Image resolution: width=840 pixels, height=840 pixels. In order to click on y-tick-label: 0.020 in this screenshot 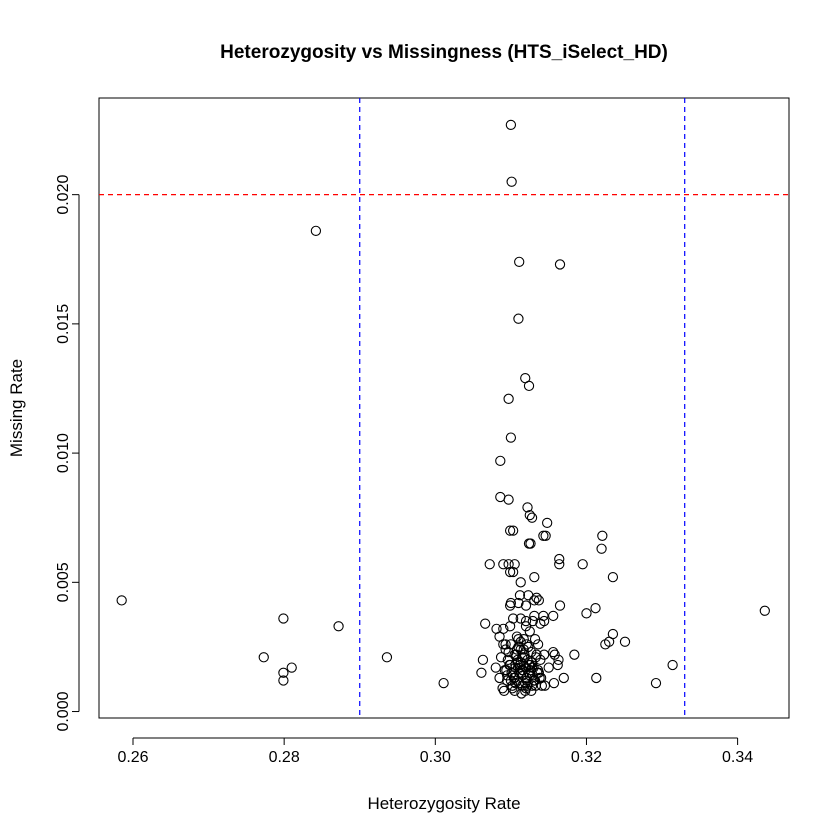, I will do `click(63, 195)`.